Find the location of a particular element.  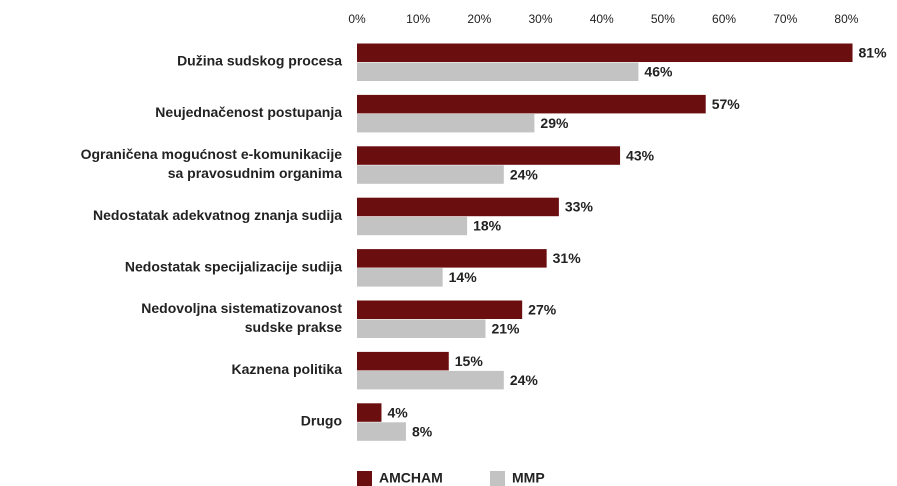

x-tick-label: 60% is located at coordinates (724, 19).